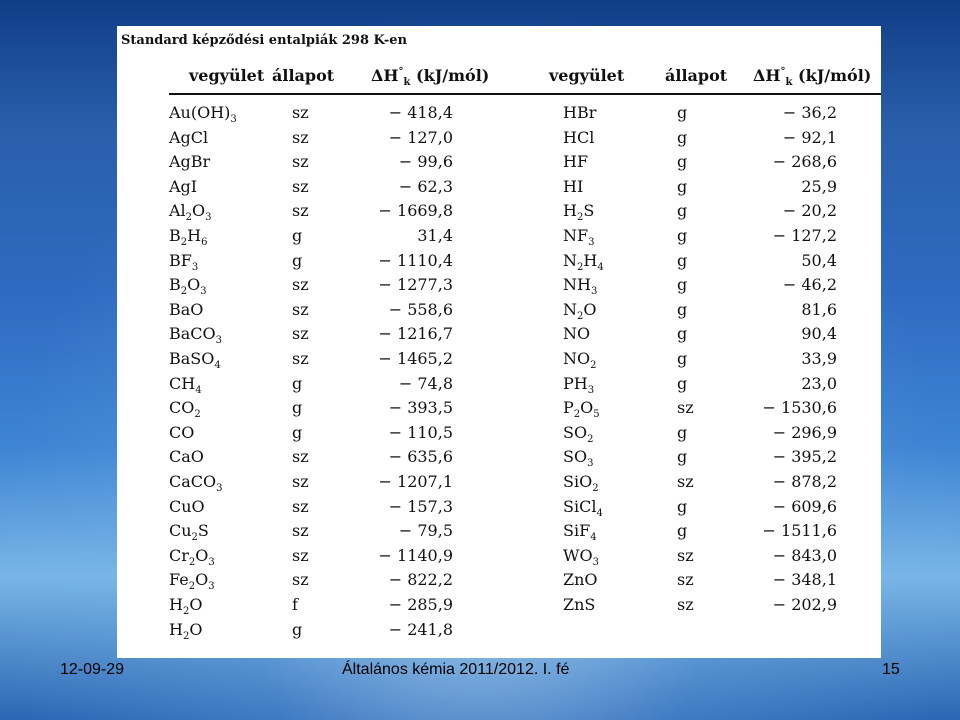 This screenshot has width=960, height=720. Describe the element at coordinates (264, 40) in the screenshot. I see `table-caption: Standard képződési entalpiák 298 K-en` at that location.